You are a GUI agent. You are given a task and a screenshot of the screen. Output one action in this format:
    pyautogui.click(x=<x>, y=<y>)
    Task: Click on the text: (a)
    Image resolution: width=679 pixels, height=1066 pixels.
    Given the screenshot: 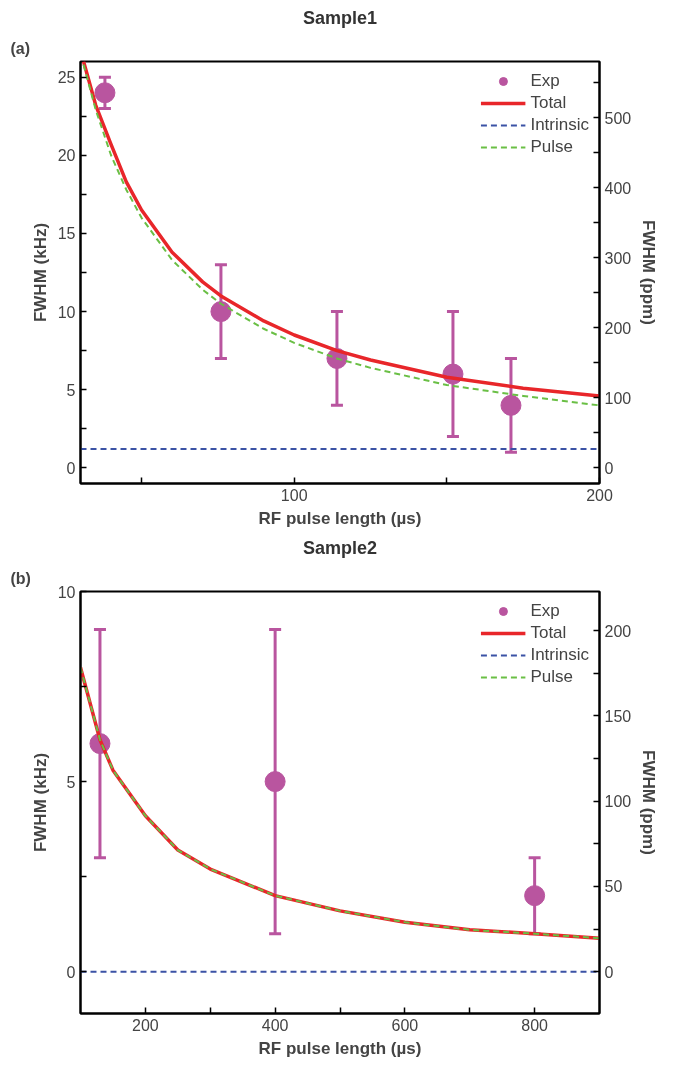 What is the action you would take?
    pyautogui.click(x=20, y=48)
    